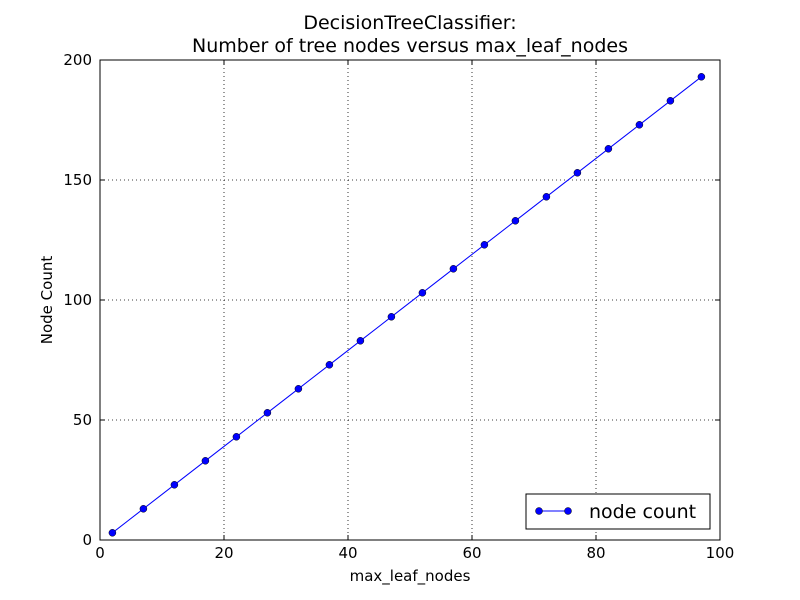 This screenshot has height=600, width=800. I want to click on x-axis-label: max_leaf_nodes, so click(410, 576).